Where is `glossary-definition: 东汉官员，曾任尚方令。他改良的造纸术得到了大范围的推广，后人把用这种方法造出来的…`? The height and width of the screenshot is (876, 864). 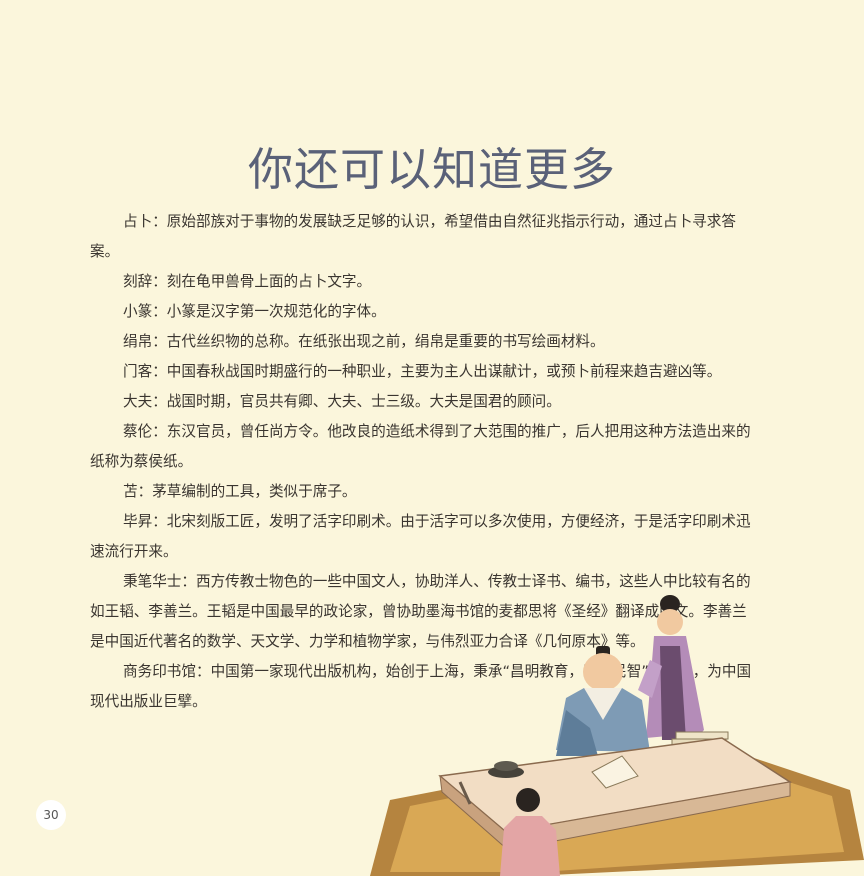 glossary-definition: 东汉官员，曾任尚方令。他改良的造纸术得到了大范围的推广，后人把用这种方法造出来的… is located at coordinates (420, 446).